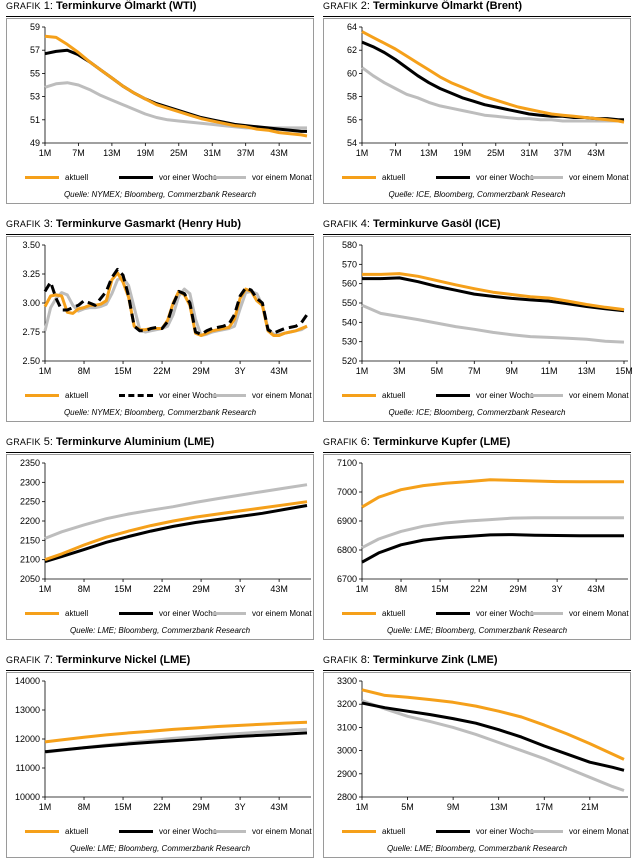 This screenshot has height=866, width=638. Describe the element at coordinates (549, 371) in the screenshot. I see `x-tick-label: 11M` at that location.